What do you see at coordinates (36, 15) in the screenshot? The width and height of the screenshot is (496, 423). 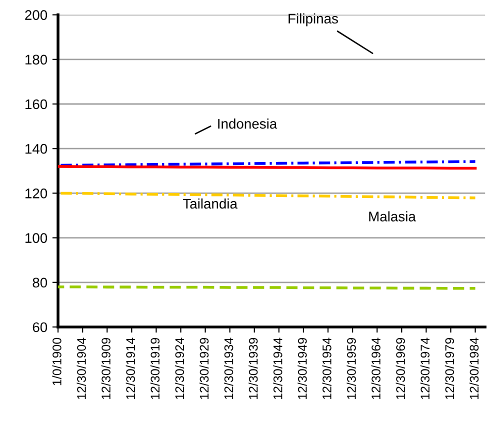 I see `y-tick-label: 200` at bounding box center [36, 15].